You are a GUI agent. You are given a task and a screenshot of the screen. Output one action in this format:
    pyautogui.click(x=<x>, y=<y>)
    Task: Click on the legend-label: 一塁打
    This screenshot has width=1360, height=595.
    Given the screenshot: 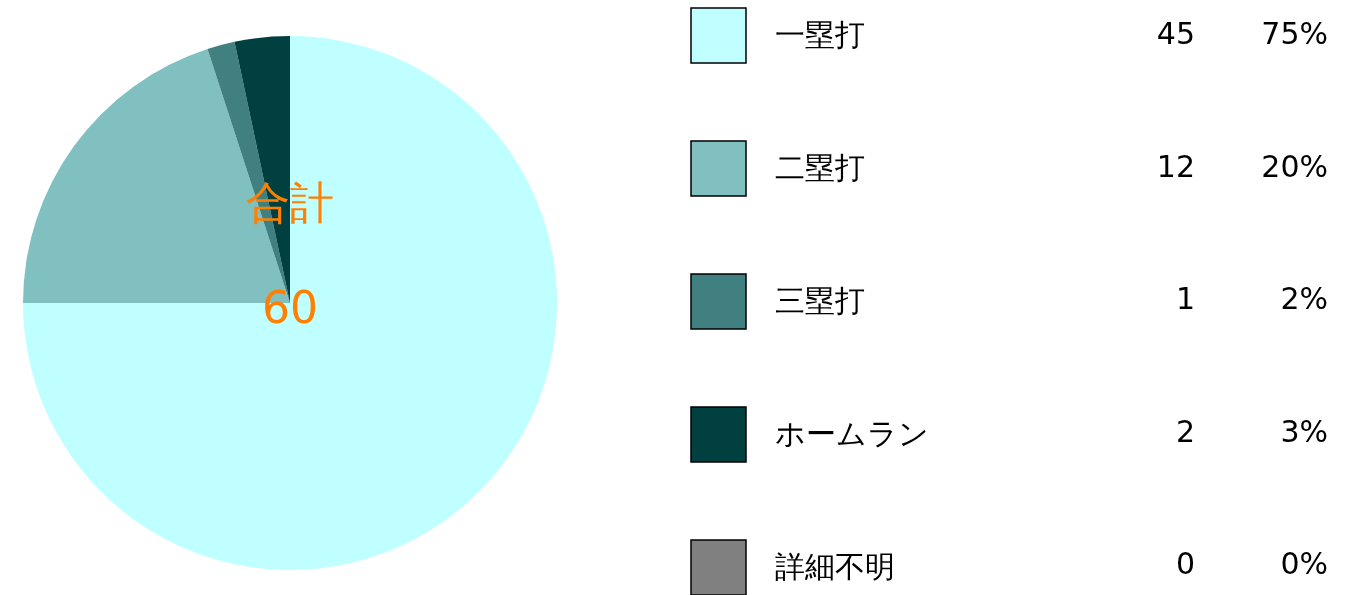 What is the action you would take?
    pyautogui.click(x=820, y=34)
    